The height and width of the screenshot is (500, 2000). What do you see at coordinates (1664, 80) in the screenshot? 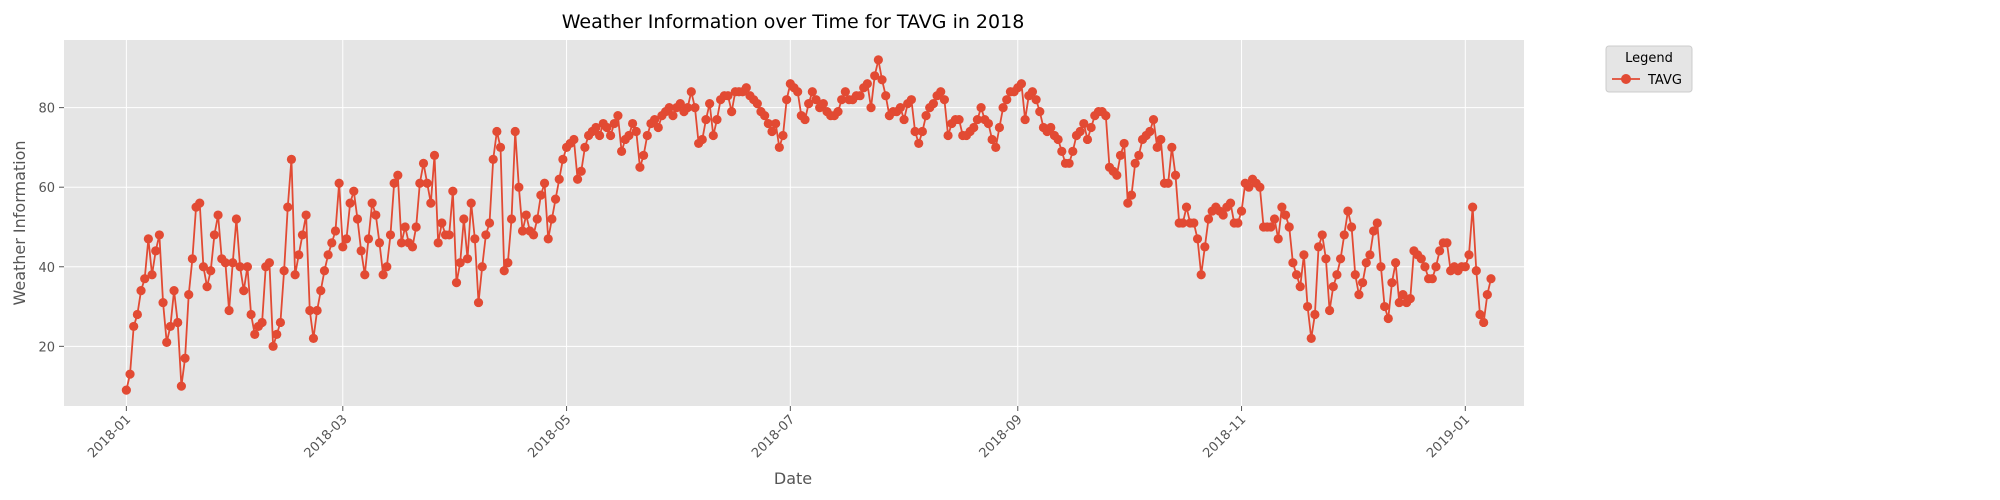
I see `legend-entry-label: TAVG` at bounding box center [1664, 80].